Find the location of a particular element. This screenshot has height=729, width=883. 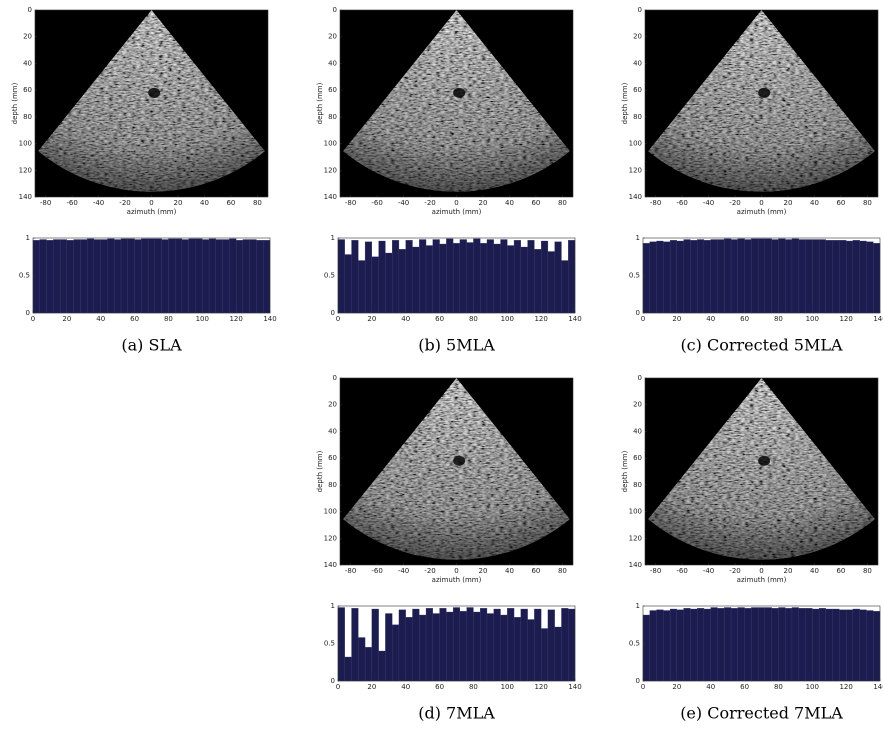

cyst is located at coordinates (459, 92).